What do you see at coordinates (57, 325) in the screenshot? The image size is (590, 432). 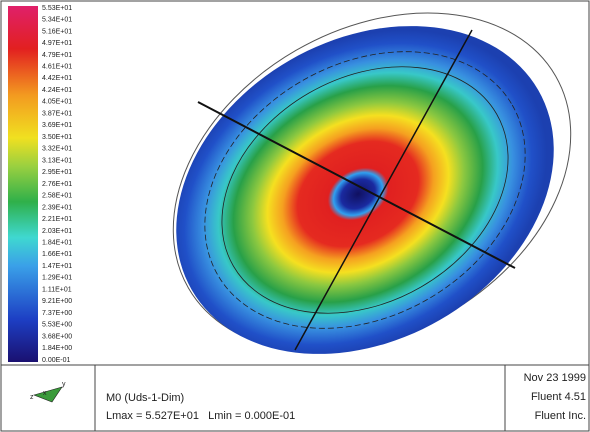 I see `colorbar-label: 5.53E+00` at bounding box center [57, 325].